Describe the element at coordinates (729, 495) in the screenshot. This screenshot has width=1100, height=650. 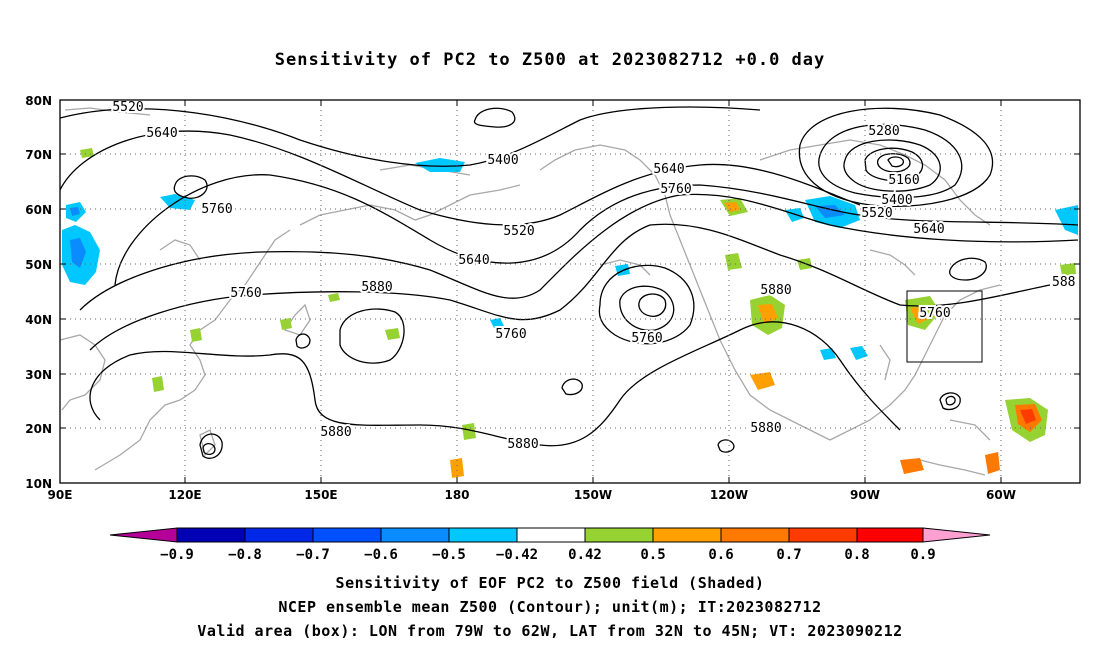
I see `lon-label: 120W` at that location.